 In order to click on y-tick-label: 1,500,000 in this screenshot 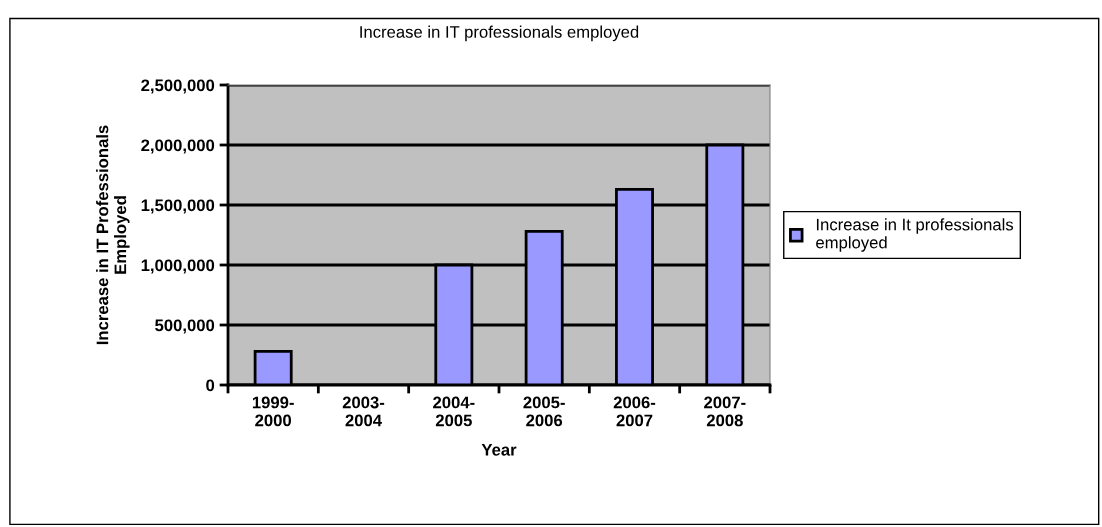, I will do `click(178, 206)`.